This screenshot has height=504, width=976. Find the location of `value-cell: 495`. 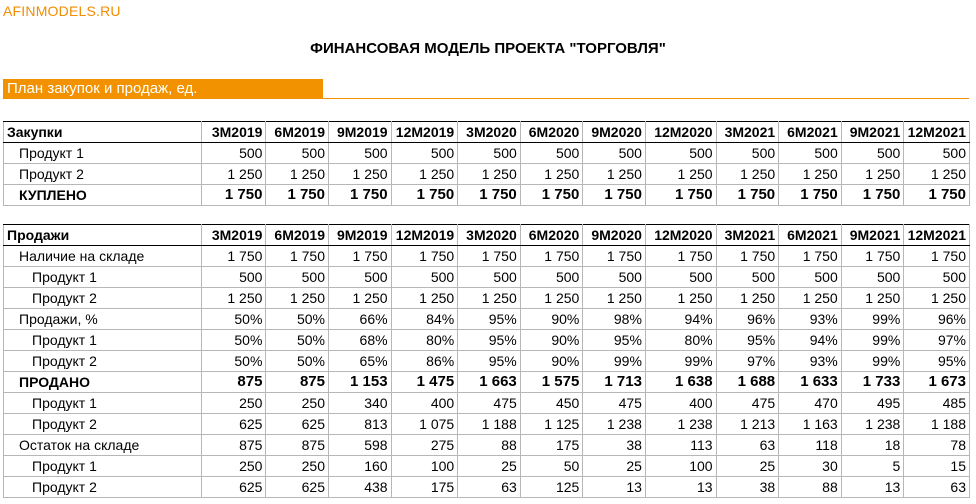

value-cell: 495 is located at coordinates (872, 403).